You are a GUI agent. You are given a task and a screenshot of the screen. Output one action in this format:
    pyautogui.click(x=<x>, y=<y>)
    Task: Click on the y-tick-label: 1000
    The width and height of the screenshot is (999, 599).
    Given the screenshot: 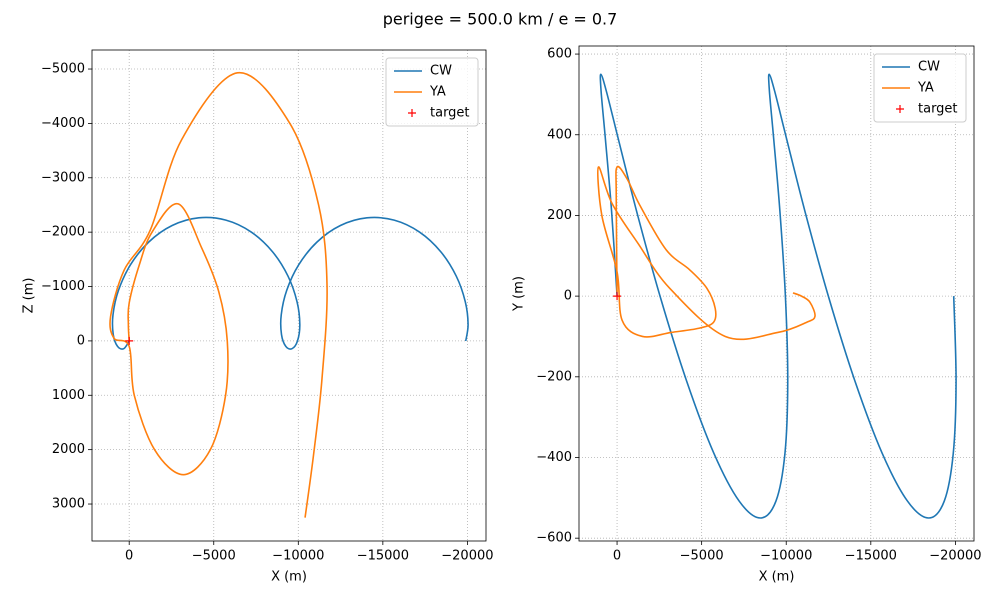 What is the action you would take?
    pyautogui.click(x=68, y=395)
    